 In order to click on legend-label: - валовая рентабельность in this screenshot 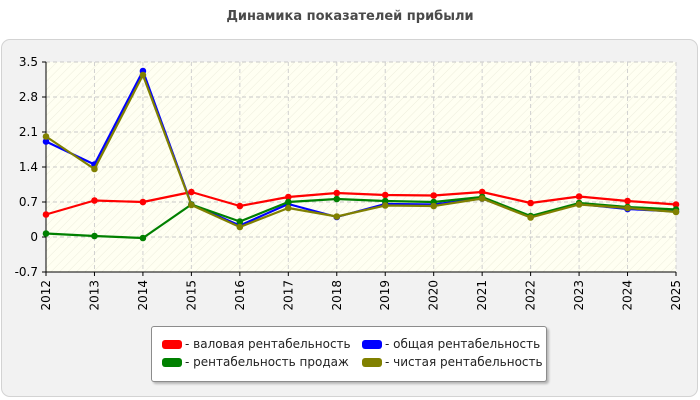, I will do `click(268, 344)`.